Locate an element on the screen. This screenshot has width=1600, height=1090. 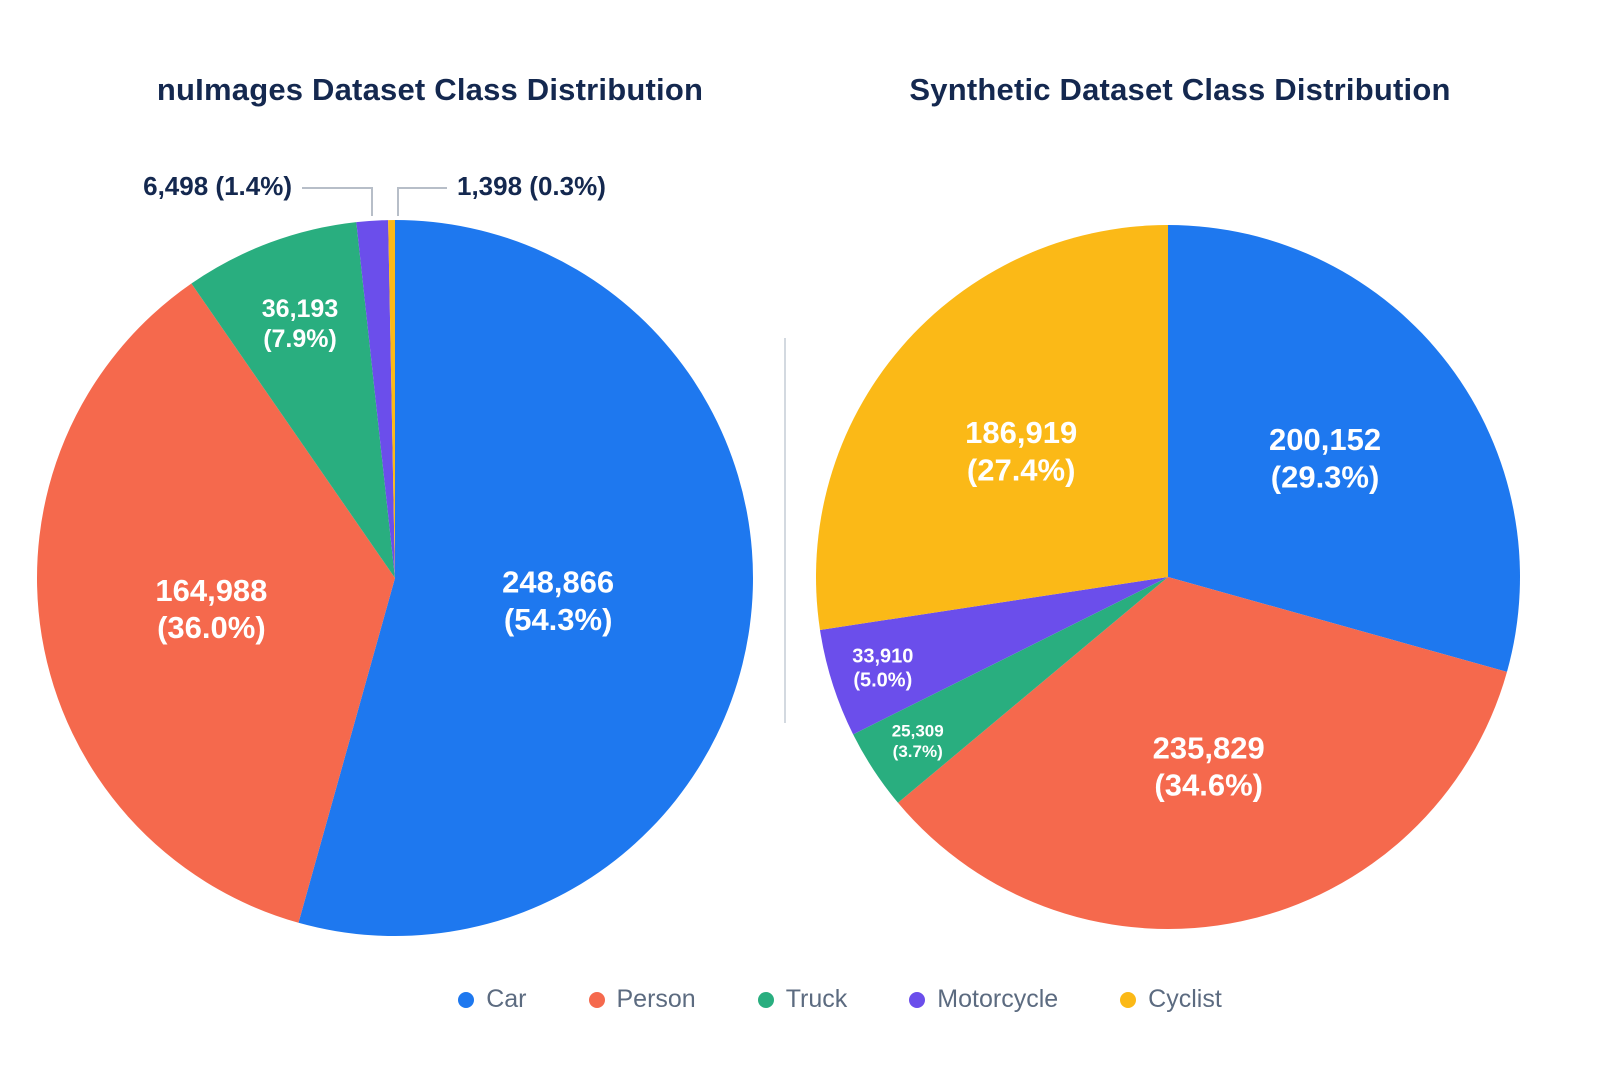
left-chart-title: nuImages Dataset Class Distribution is located at coordinates (430, 89).